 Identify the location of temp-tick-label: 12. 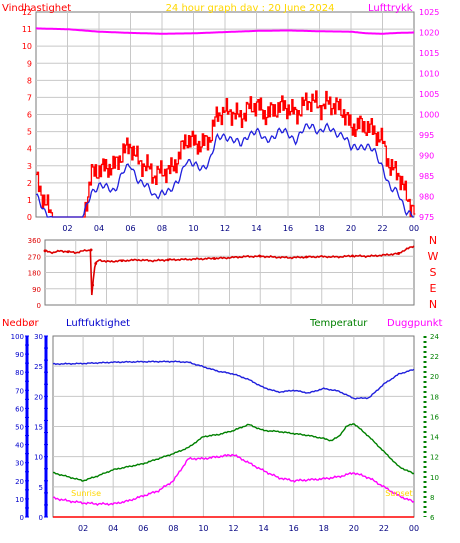
(434, 458).